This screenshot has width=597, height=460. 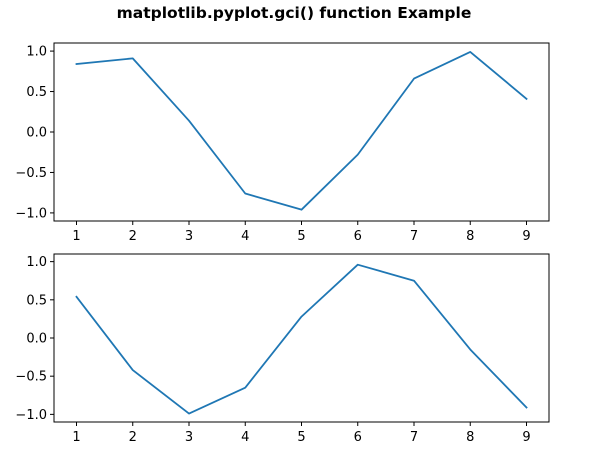 I want to click on axes-1-xtick-label: 5, so click(x=301, y=236).